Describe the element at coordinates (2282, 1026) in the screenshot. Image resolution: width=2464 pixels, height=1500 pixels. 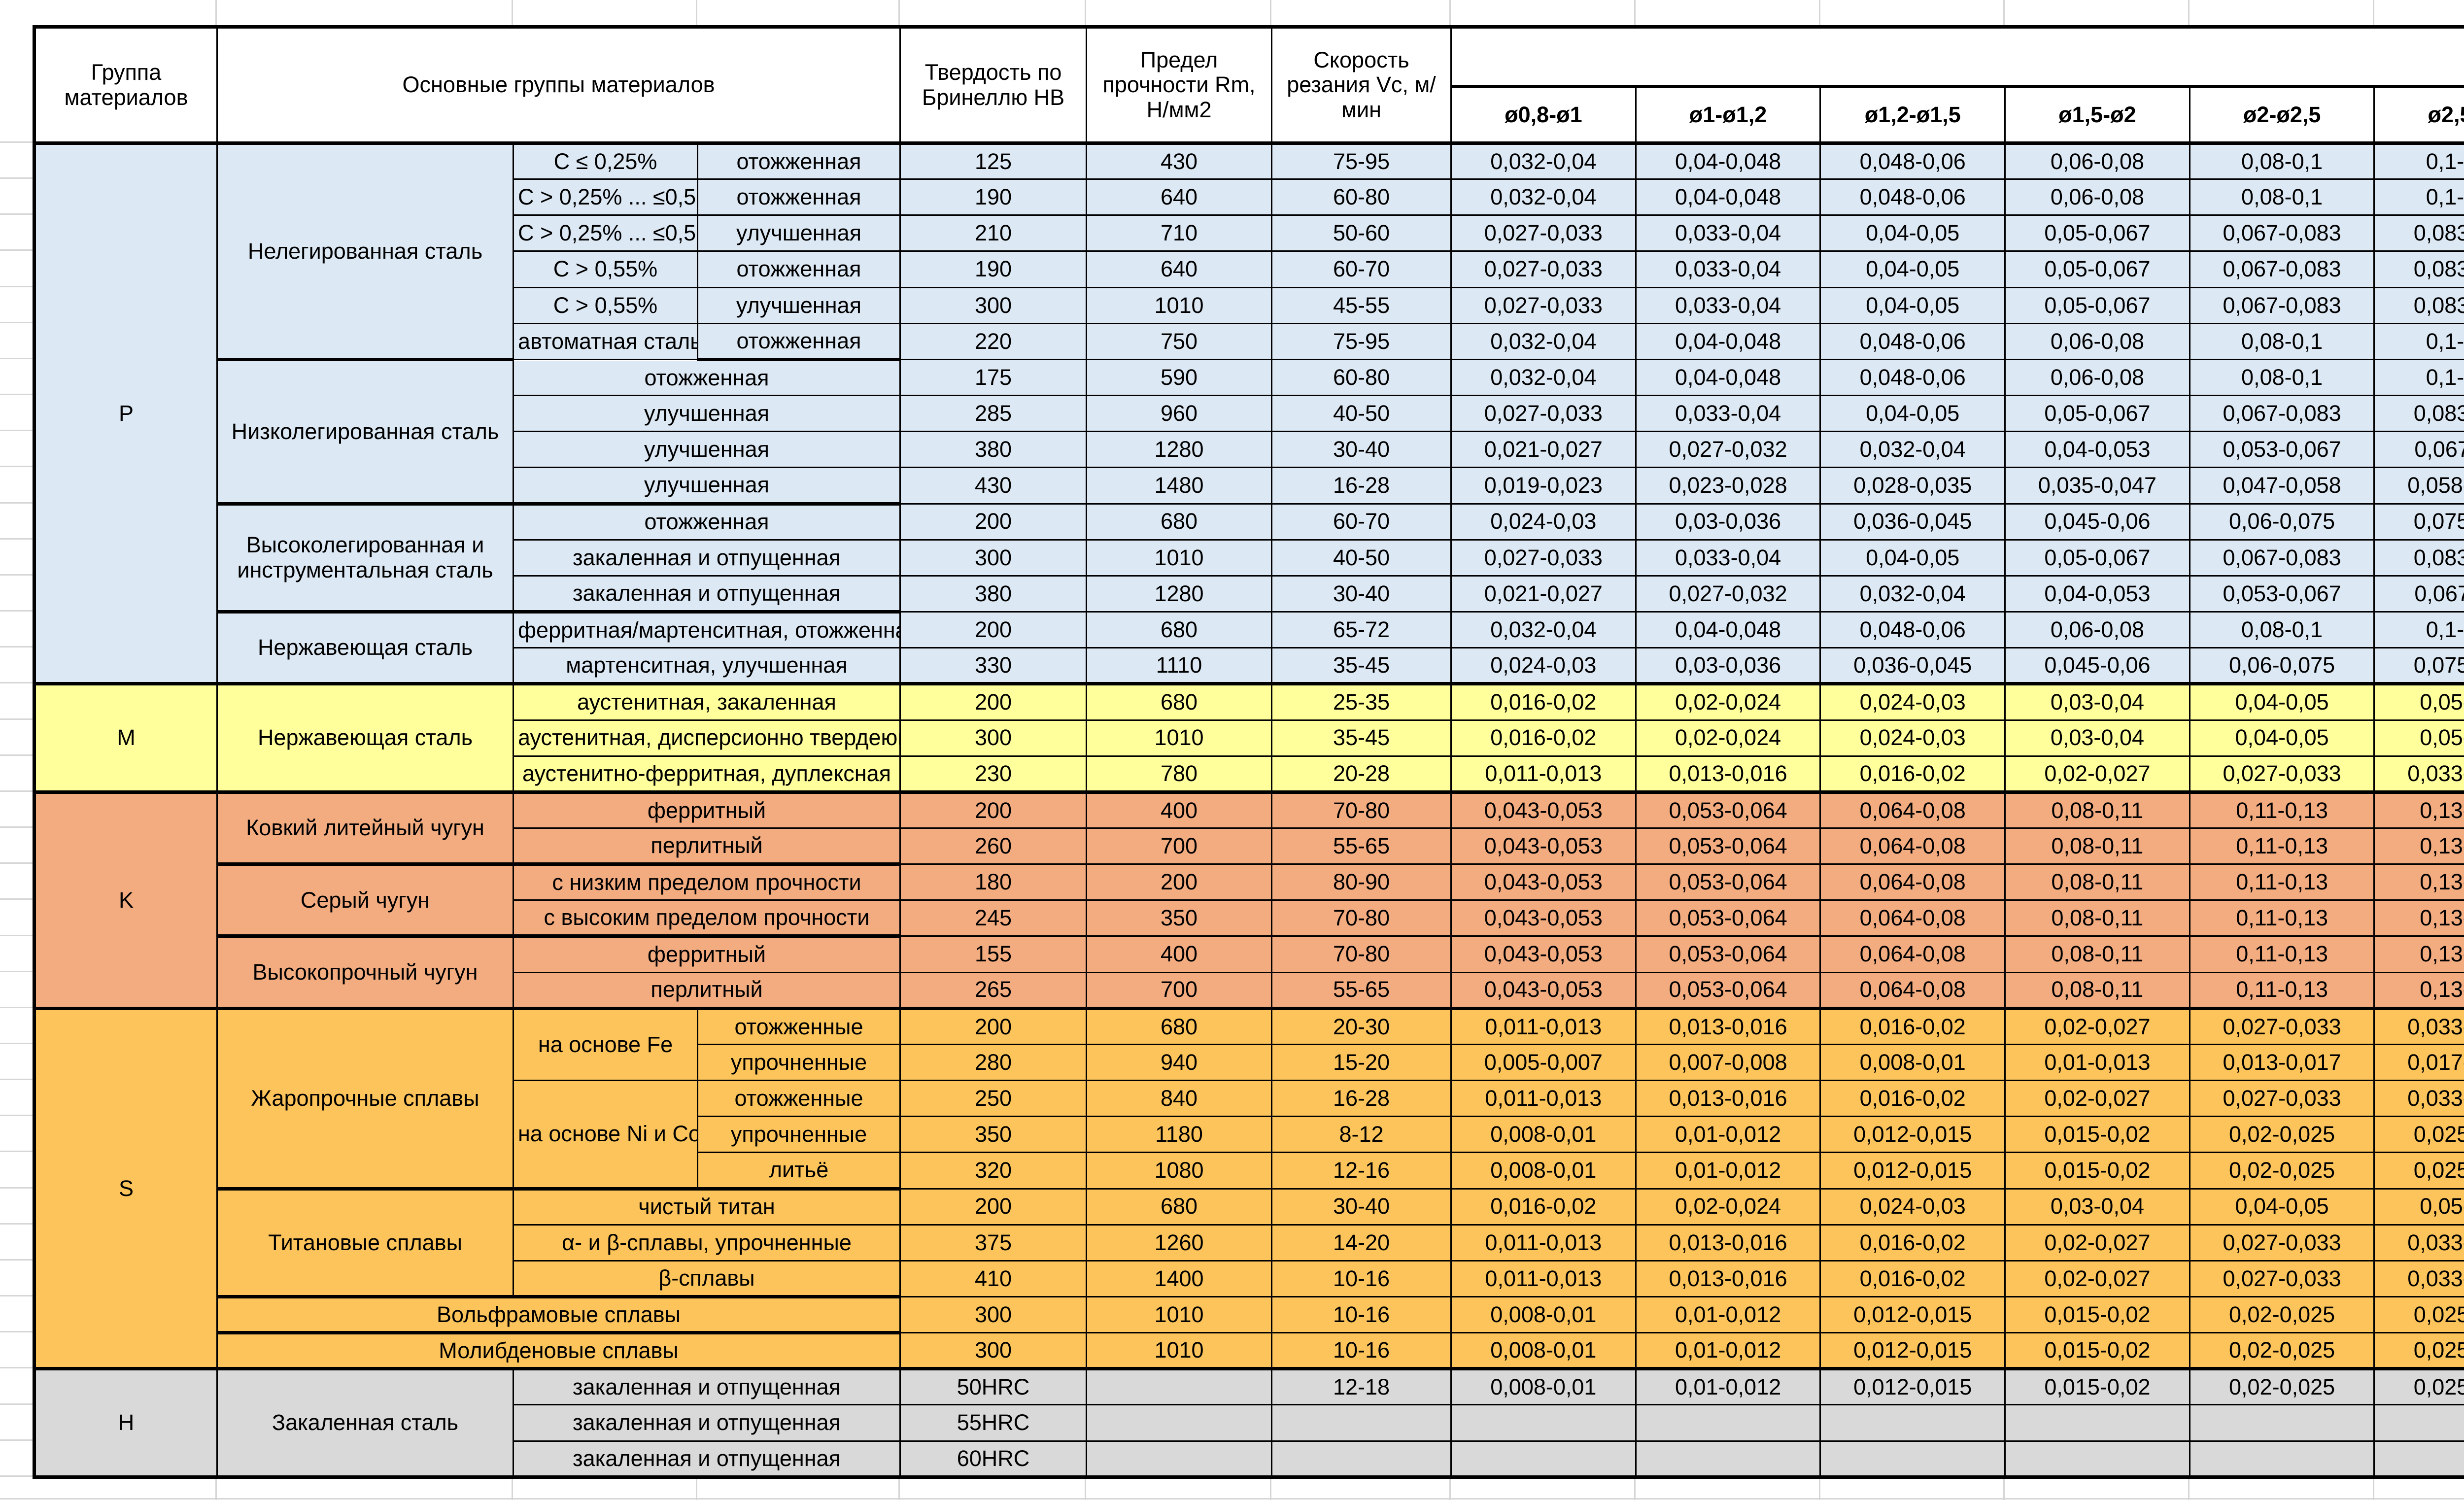
I see `feed-cell: 0,027-0,033` at that location.